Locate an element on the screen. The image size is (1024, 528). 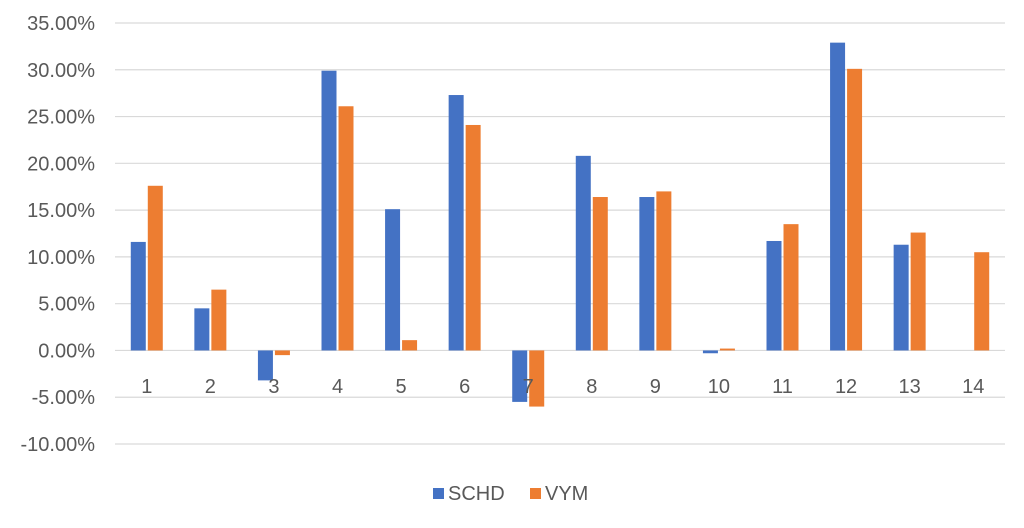
x-tick-label: 12 is located at coordinates (846, 387).